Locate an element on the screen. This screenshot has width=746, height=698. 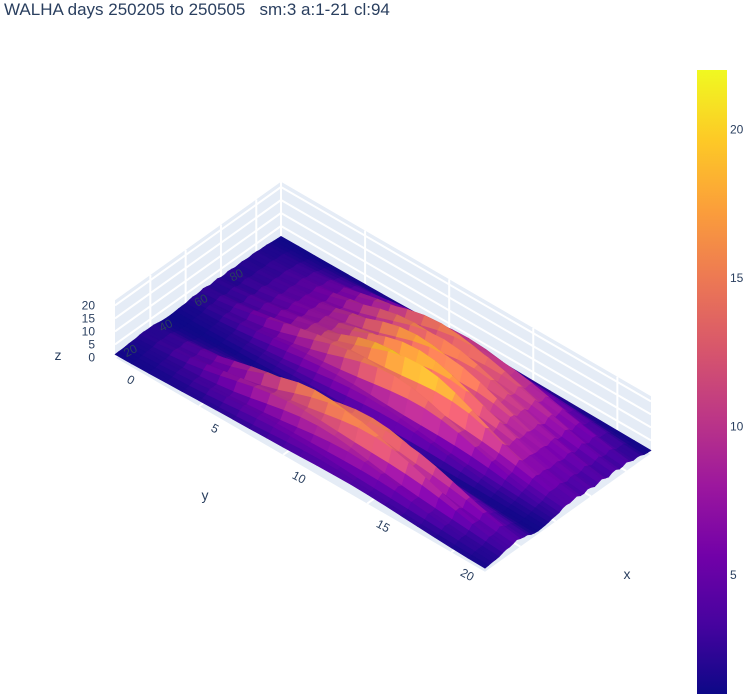
y-tick-label: 40 is located at coordinates (166, 325).